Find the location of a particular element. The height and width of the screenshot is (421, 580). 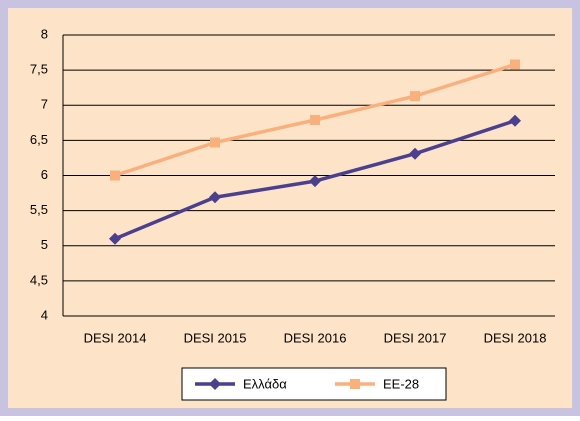

legend-label: EE-28 is located at coordinates (401, 383).